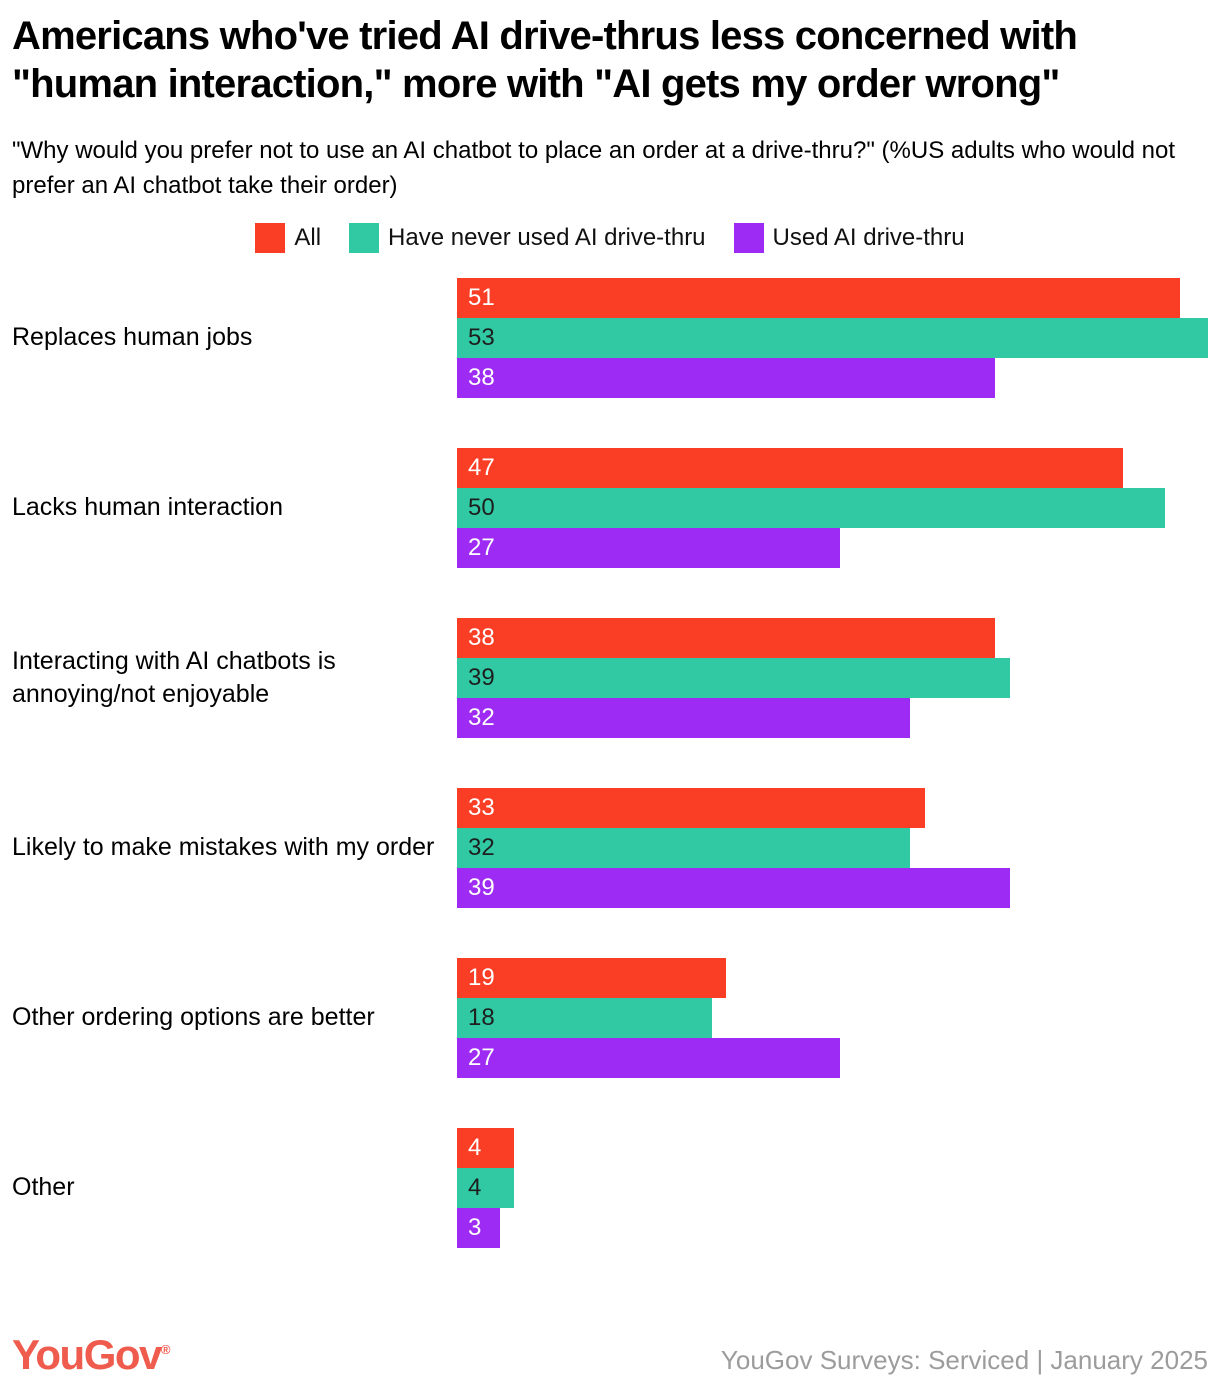 This screenshot has width=1220, height=1390. Describe the element at coordinates (964, 1359) in the screenshot. I see `source-text: YouGov Surveys: Serviced | January 2025` at that location.